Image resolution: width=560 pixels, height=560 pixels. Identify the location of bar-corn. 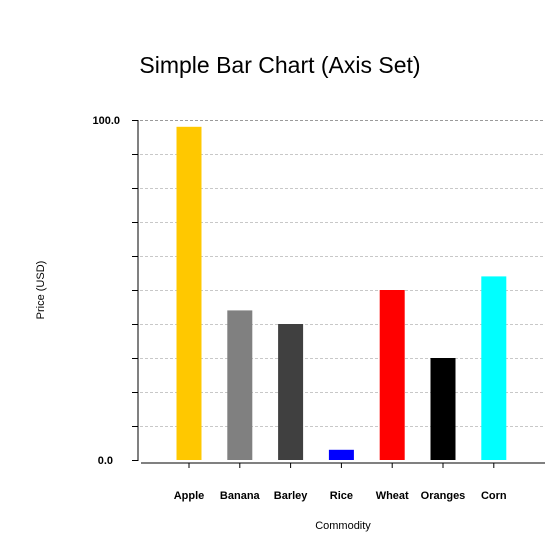
(494, 368).